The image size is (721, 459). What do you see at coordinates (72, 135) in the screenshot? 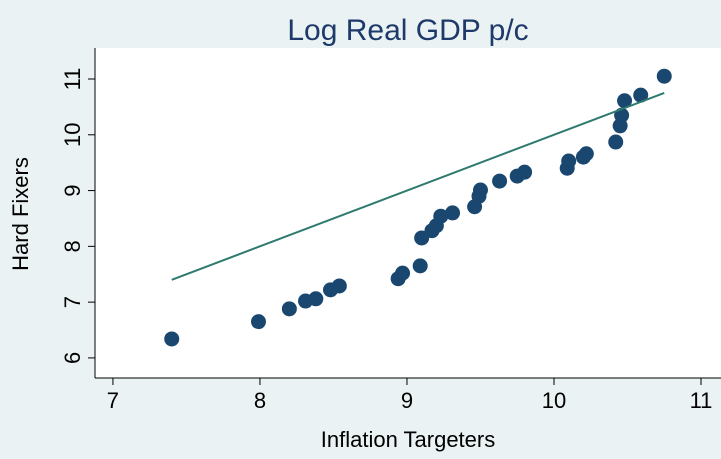
I see `y-tick-label: 10` at bounding box center [72, 135].